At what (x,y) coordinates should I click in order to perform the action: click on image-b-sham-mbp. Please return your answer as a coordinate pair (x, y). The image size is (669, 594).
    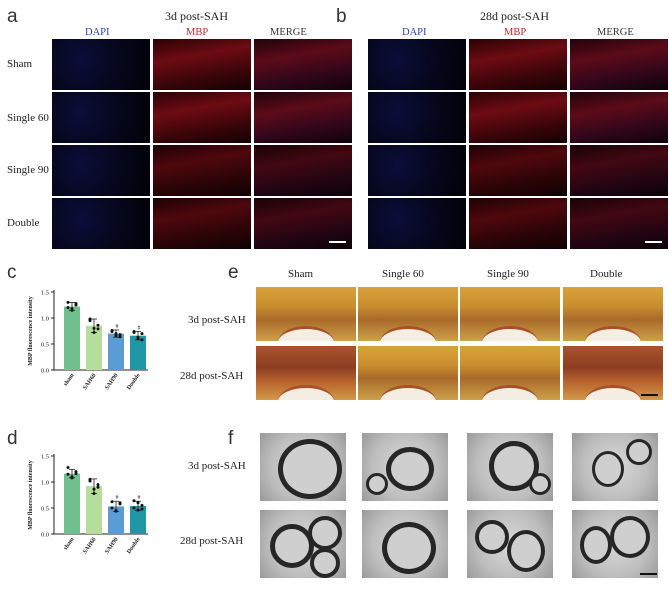
    Looking at the image, I should click on (518, 64).